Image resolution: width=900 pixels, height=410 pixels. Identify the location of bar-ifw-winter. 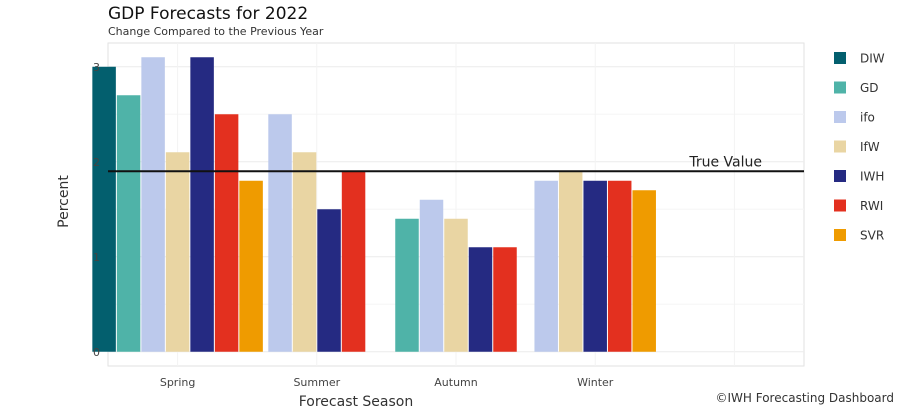
(570, 261).